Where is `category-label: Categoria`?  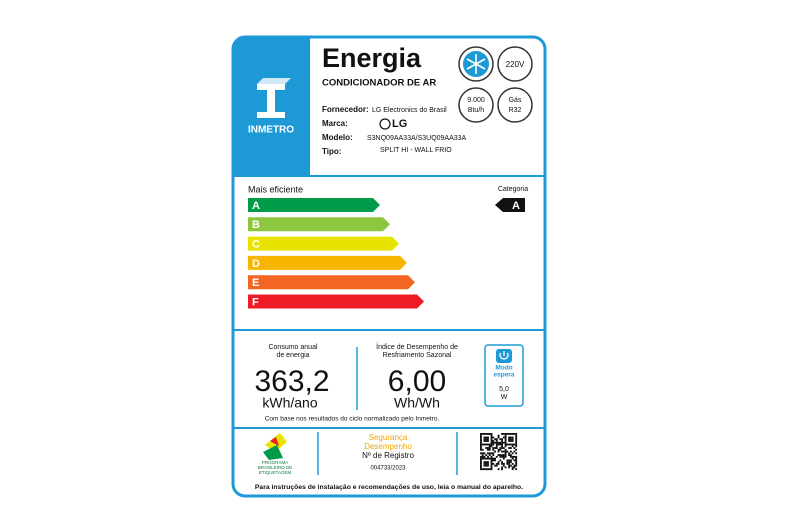 category-label: Categoria is located at coordinates (513, 189).